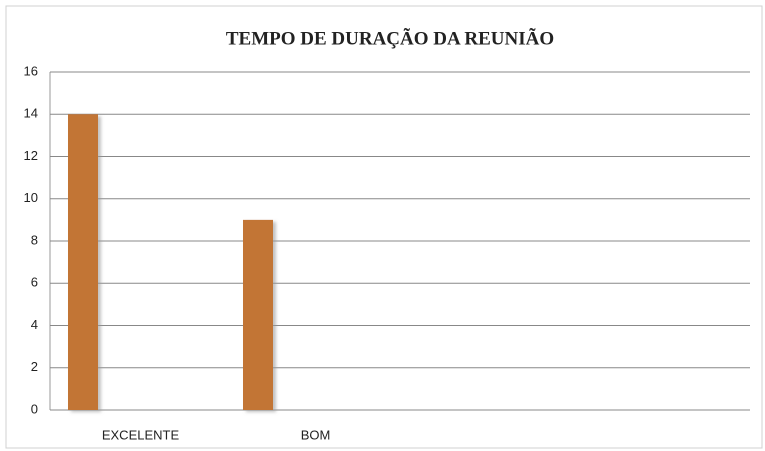 The width and height of the screenshot is (765, 451). I want to click on y-tick-label: 10, so click(31, 197).